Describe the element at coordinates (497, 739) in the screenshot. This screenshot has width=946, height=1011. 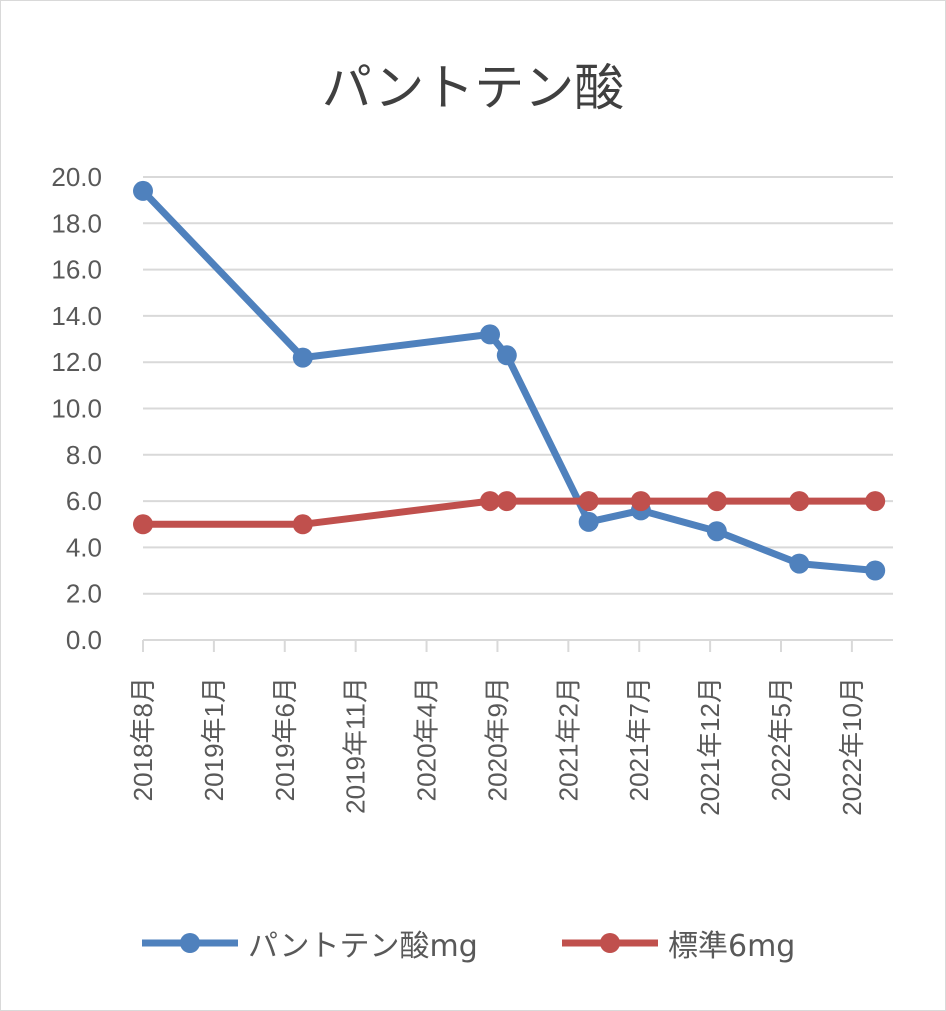
I see `x-tick-label: 2020年9月` at that location.